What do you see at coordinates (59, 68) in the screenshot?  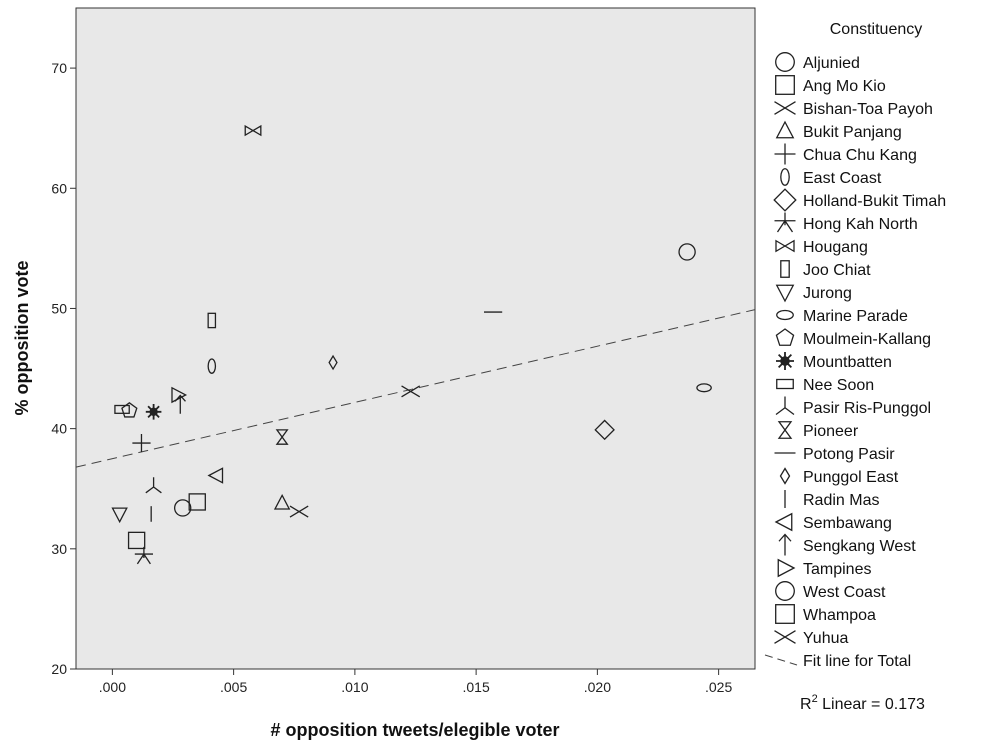 I see `y-tick-label: 70` at bounding box center [59, 68].